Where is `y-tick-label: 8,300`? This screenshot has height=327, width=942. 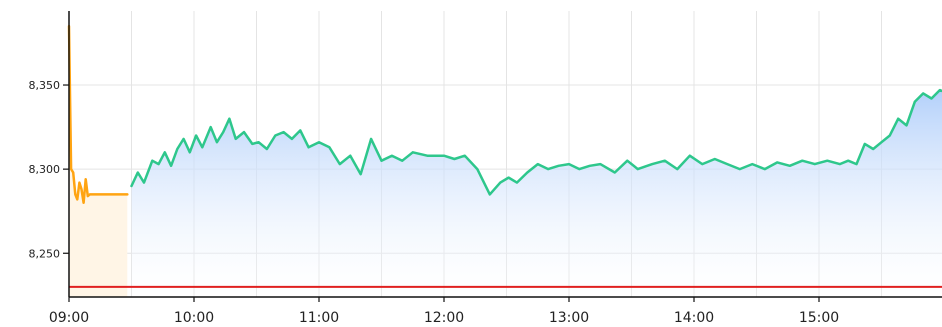 y-tick-label: 8,300 is located at coordinates (45, 169).